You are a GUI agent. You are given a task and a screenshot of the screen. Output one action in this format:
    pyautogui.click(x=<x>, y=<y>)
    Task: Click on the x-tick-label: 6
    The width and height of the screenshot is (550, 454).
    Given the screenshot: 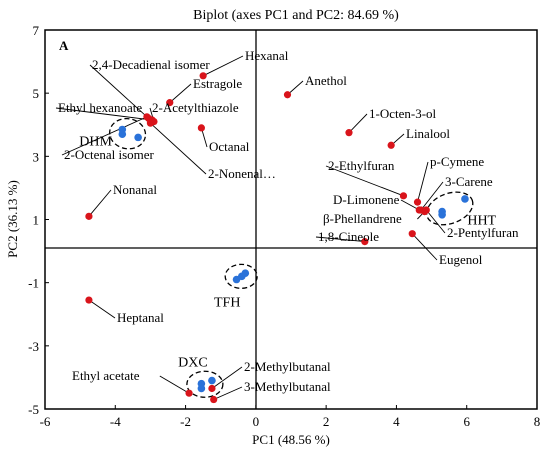 What is the action you would take?
    pyautogui.click(x=466, y=421)
    